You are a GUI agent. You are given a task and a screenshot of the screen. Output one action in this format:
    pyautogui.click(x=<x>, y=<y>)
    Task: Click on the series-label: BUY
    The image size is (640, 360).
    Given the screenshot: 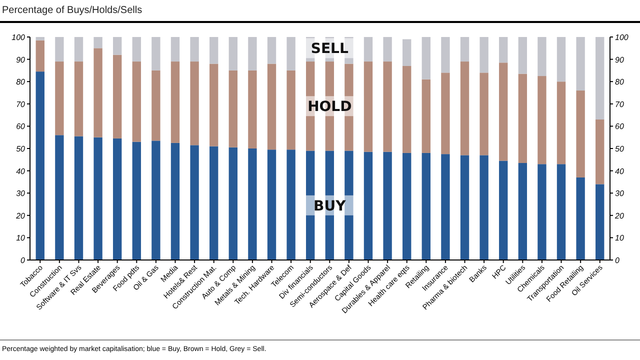 What is the action you would take?
    pyautogui.click(x=330, y=206)
    